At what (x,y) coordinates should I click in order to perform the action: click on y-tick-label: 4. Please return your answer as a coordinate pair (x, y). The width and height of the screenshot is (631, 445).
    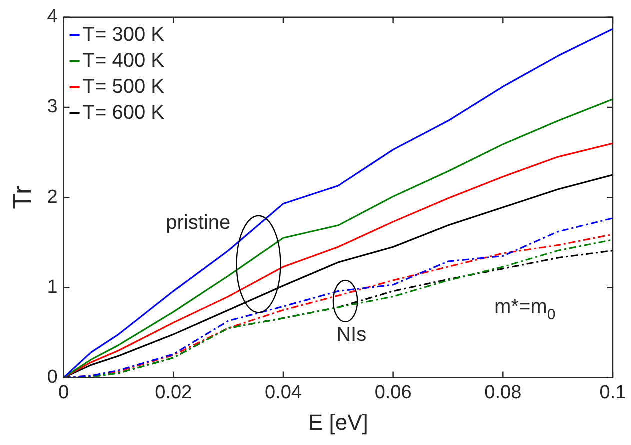
    Looking at the image, I should click on (52, 17).